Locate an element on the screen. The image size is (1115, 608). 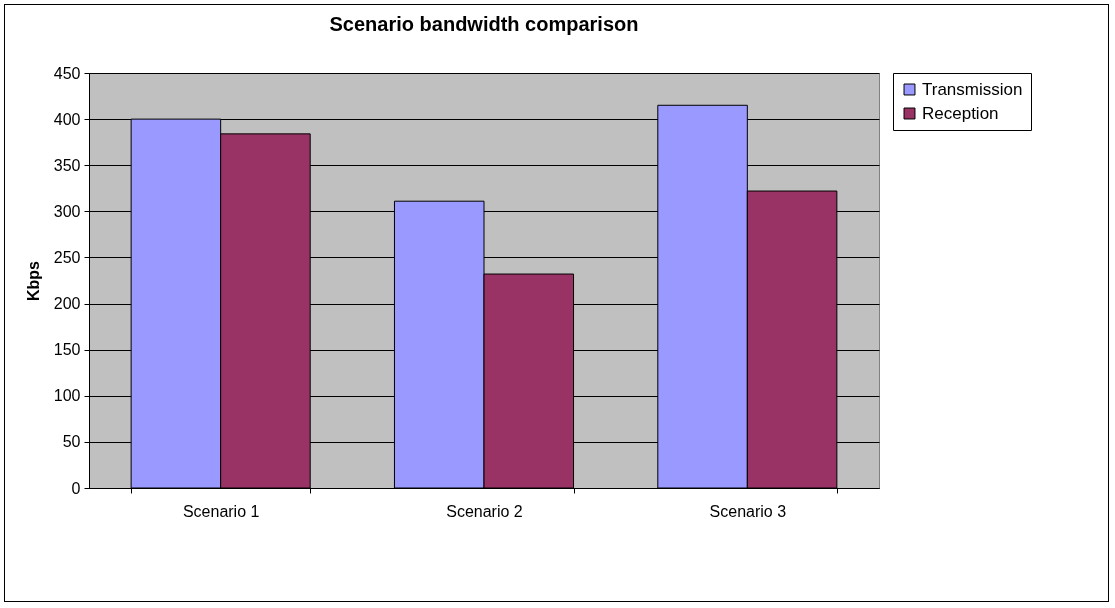
y-tick-label: 150 is located at coordinates (67, 350).